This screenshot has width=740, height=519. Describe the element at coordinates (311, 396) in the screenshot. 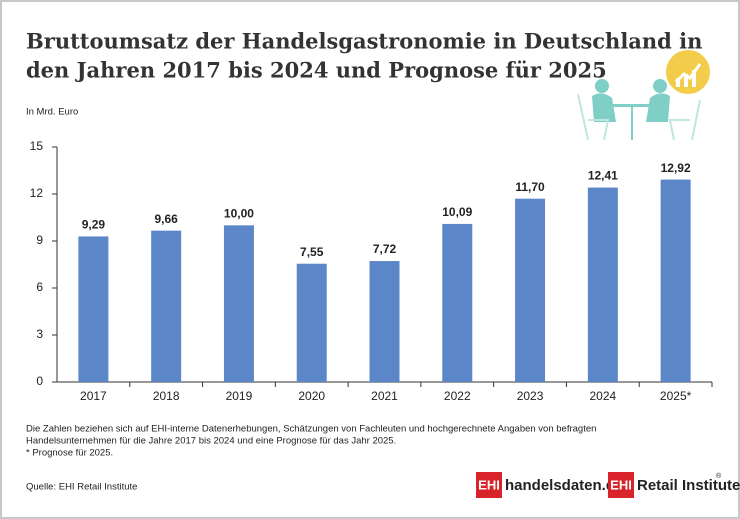

I see `x-tick-label: 2020` at that location.